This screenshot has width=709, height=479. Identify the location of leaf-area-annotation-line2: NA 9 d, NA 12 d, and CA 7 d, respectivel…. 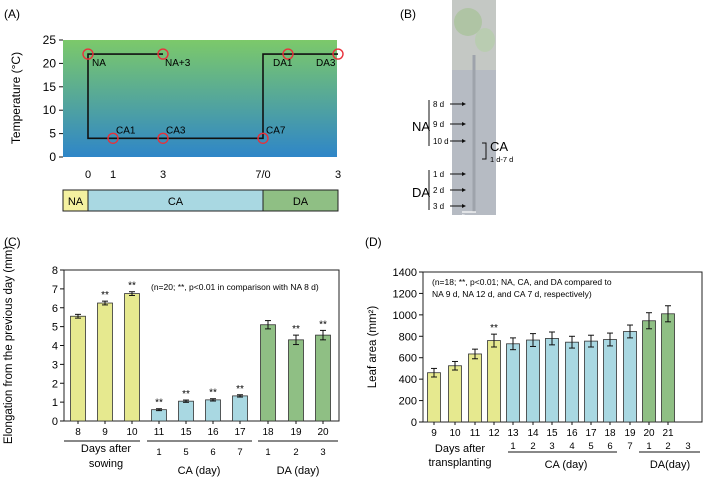
(512, 294).